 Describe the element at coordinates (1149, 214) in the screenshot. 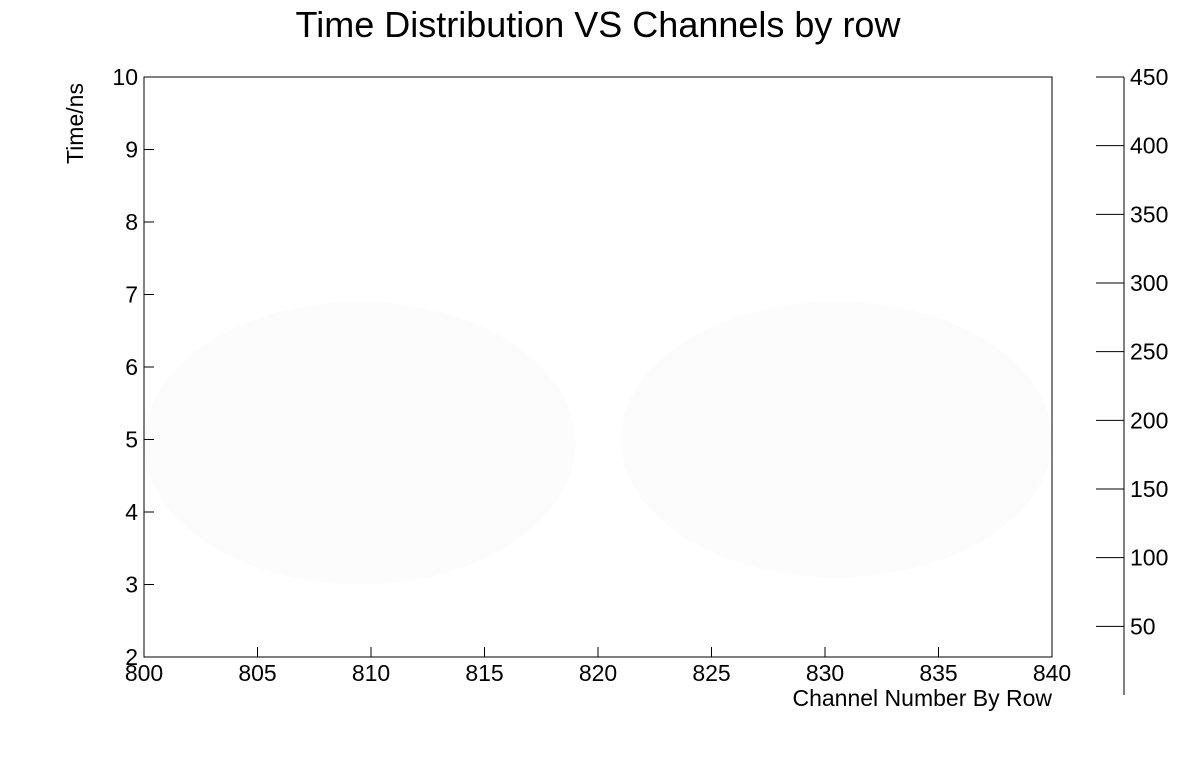

I see `colorbar-tick-label: 350` at that location.